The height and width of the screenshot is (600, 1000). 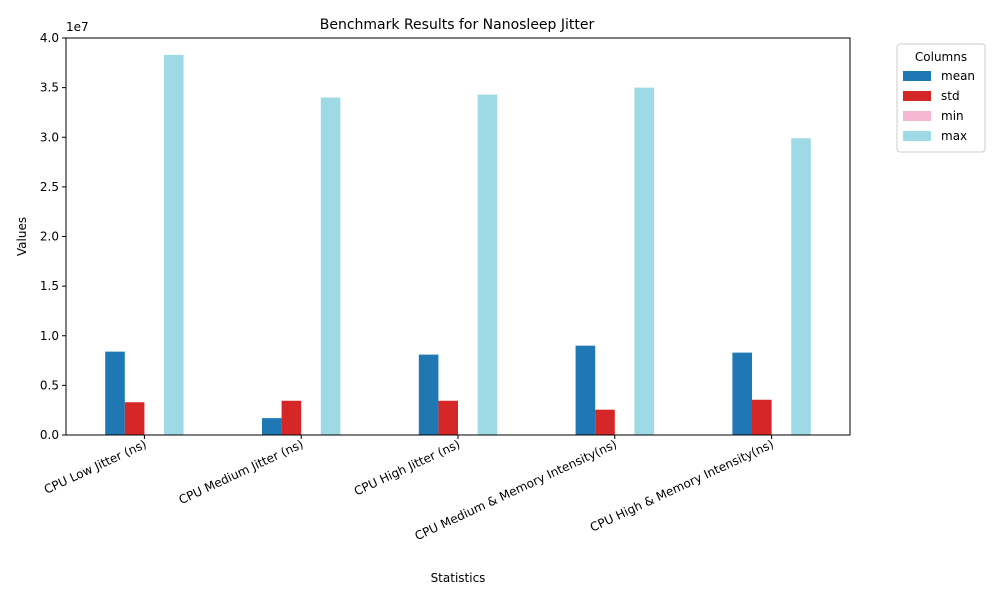 What do you see at coordinates (457, 25) in the screenshot?
I see `chart-title: Benchmark Results for Nanosleep Jitter` at bounding box center [457, 25].